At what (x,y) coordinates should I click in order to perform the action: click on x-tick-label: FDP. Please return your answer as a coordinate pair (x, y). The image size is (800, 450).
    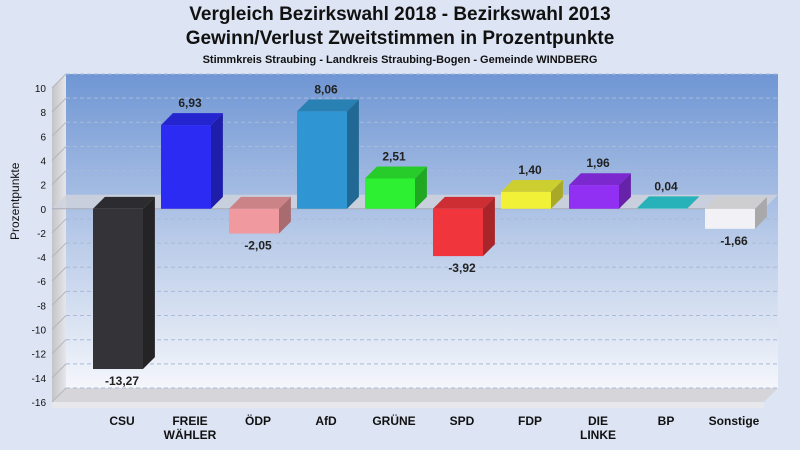
    Looking at the image, I should click on (530, 421).